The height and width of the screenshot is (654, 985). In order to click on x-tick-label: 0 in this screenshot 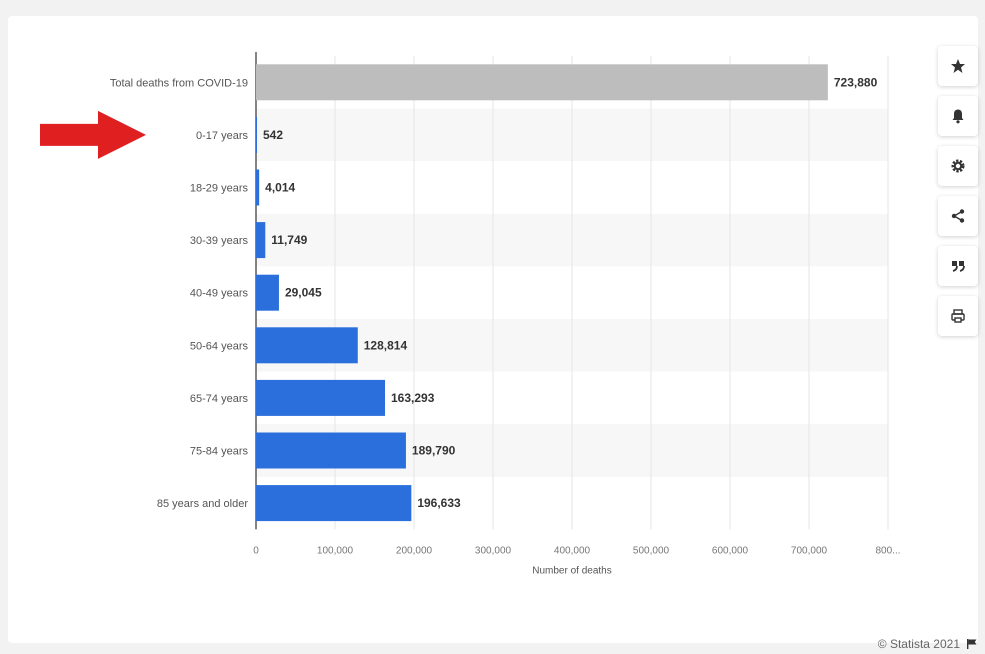, I will do `click(256, 550)`.